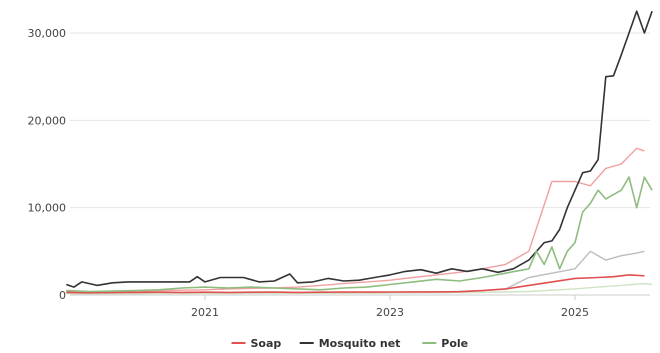 This screenshot has height=353, width=660. Describe the element at coordinates (360, 343) in the screenshot. I see `legend-label-mosquito-net: Mosquito net` at that location.